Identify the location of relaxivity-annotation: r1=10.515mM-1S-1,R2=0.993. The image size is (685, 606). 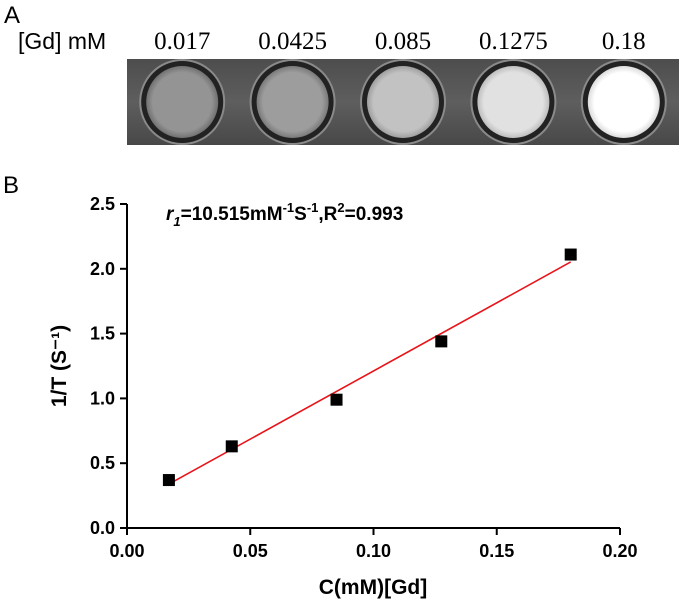
(284, 214).